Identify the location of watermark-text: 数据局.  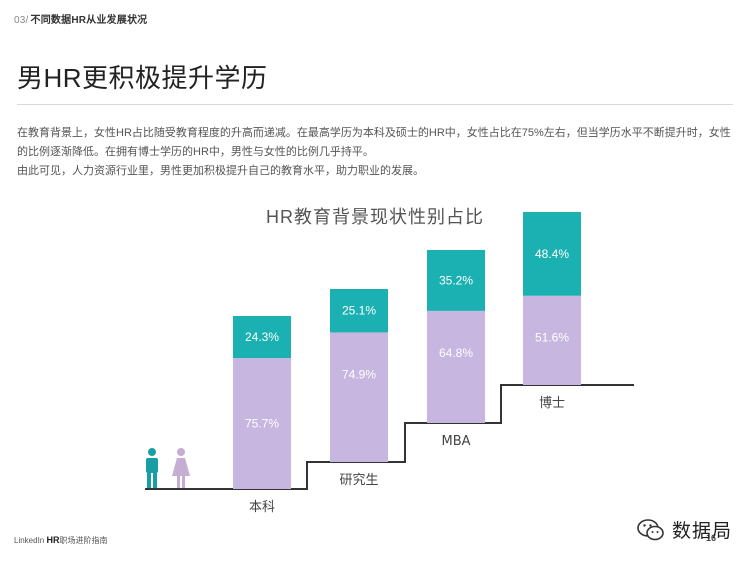
(702, 531).